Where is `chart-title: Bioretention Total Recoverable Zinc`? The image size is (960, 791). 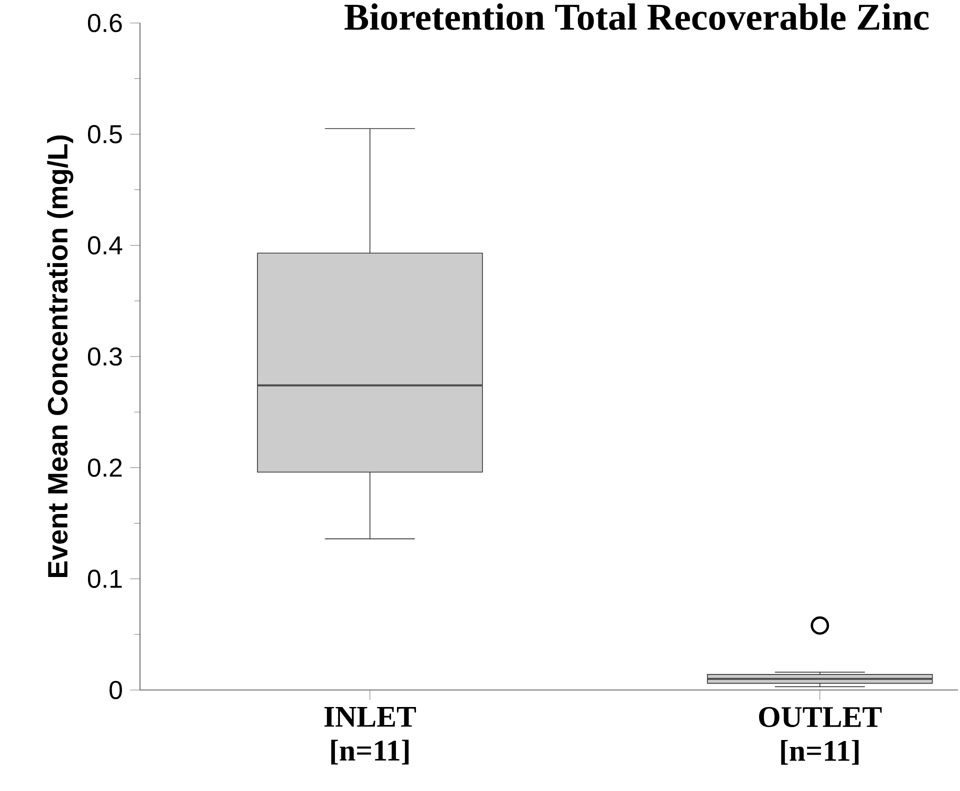
chart-title: Bioretention Total Recoverable Zinc is located at coordinates (636, 16).